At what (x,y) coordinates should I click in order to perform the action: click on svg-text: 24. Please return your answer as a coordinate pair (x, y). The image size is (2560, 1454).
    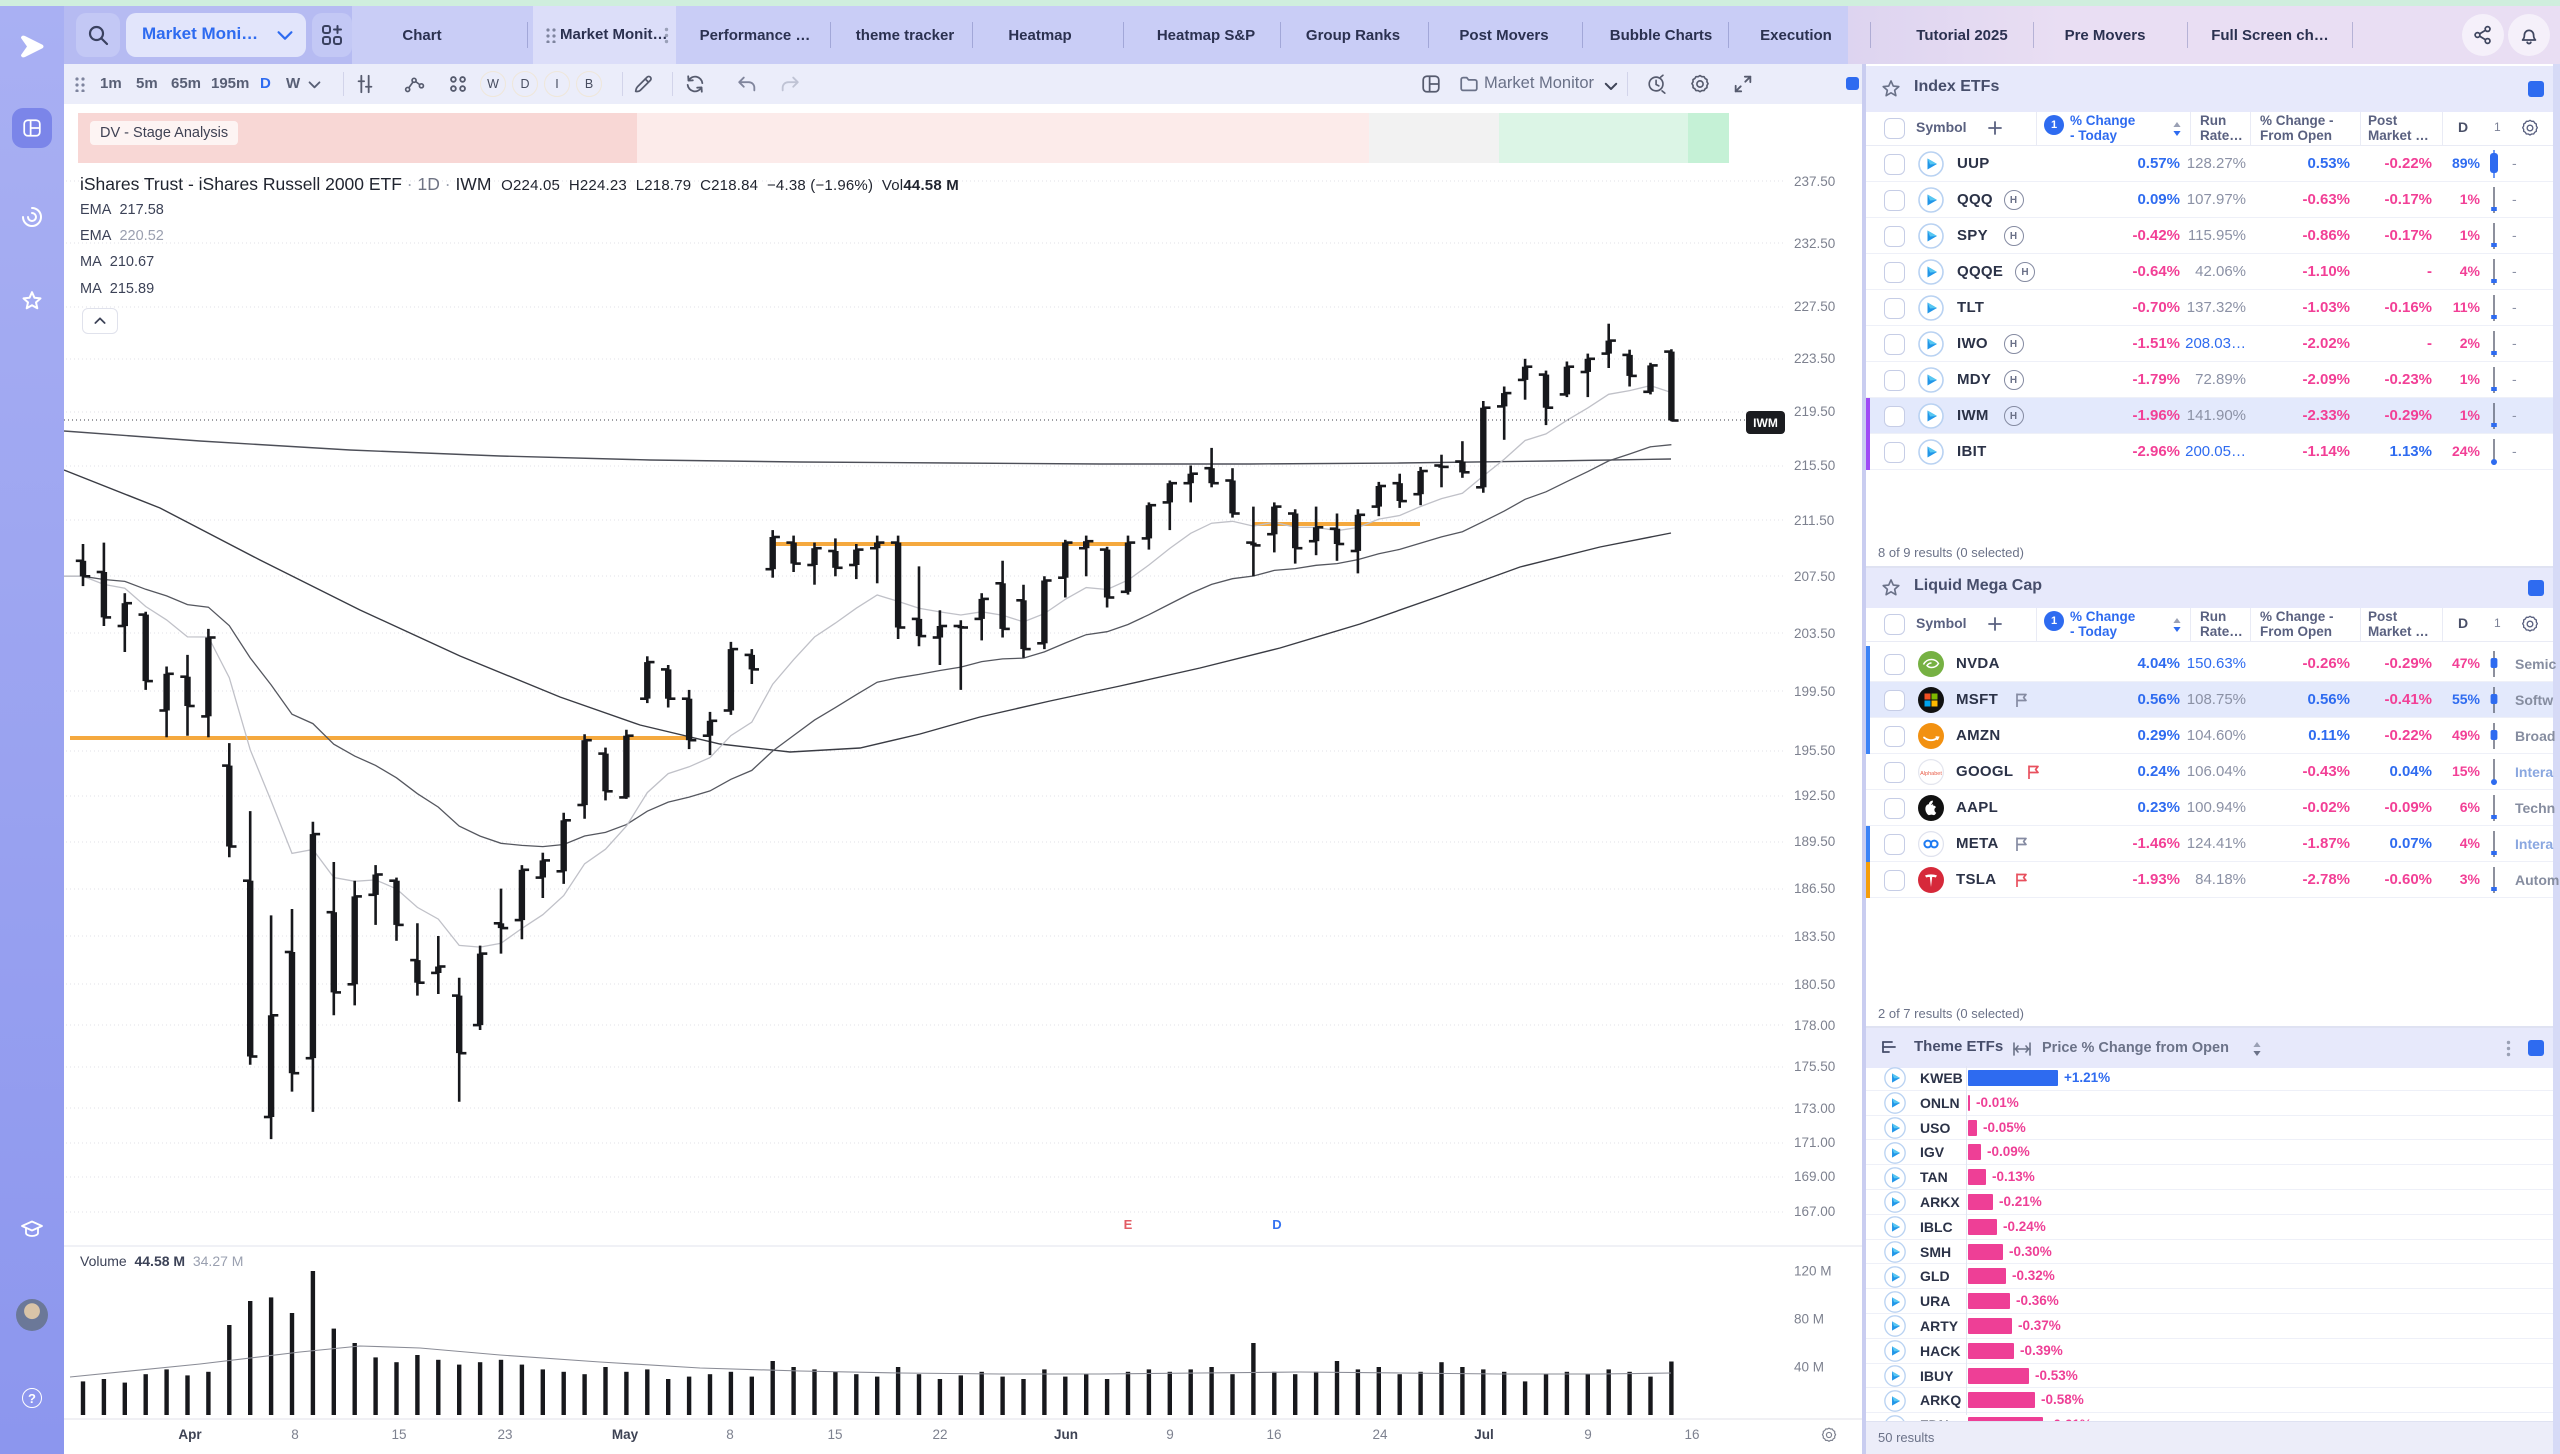
    Looking at the image, I should click on (1380, 1434).